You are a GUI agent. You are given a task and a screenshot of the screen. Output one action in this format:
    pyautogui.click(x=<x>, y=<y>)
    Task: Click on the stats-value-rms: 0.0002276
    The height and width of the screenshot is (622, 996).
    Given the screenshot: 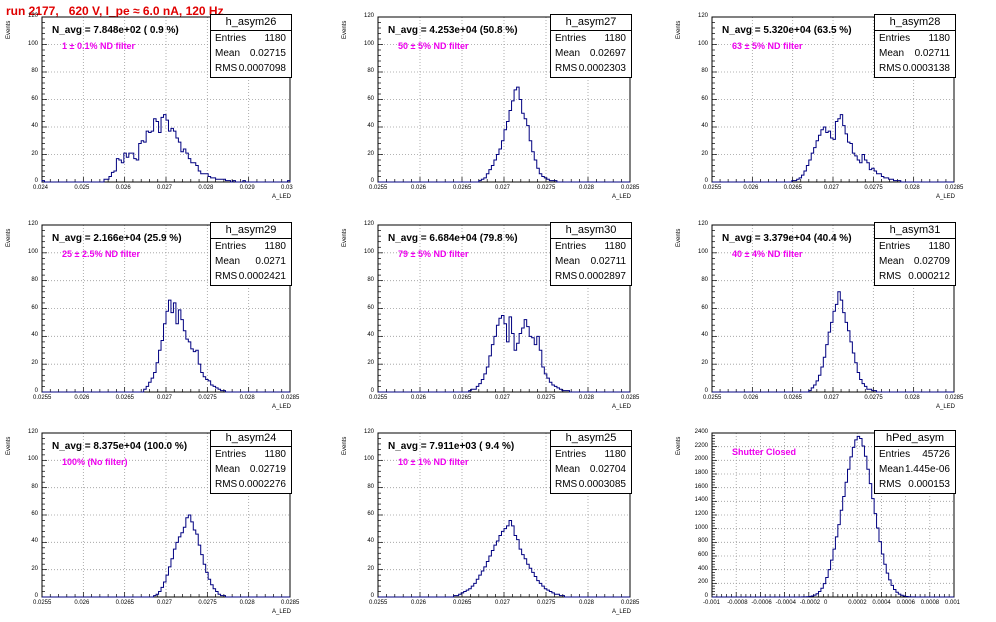 What is the action you would take?
    pyautogui.click(x=262, y=484)
    